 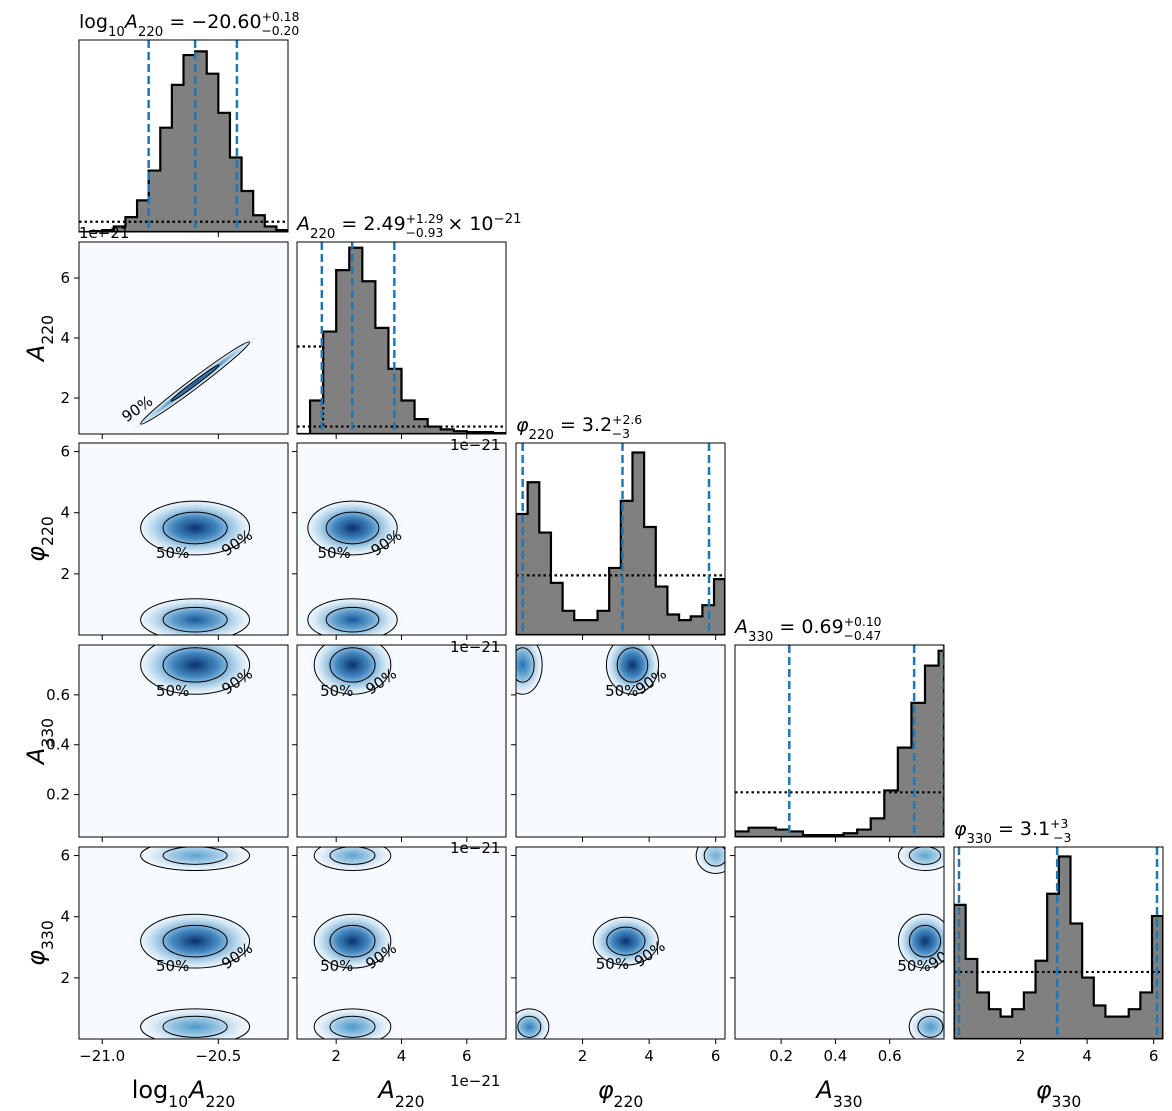 What do you see at coordinates (620, 543) in the screenshot?
I see `histogram-phi220` at bounding box center [620, 543].